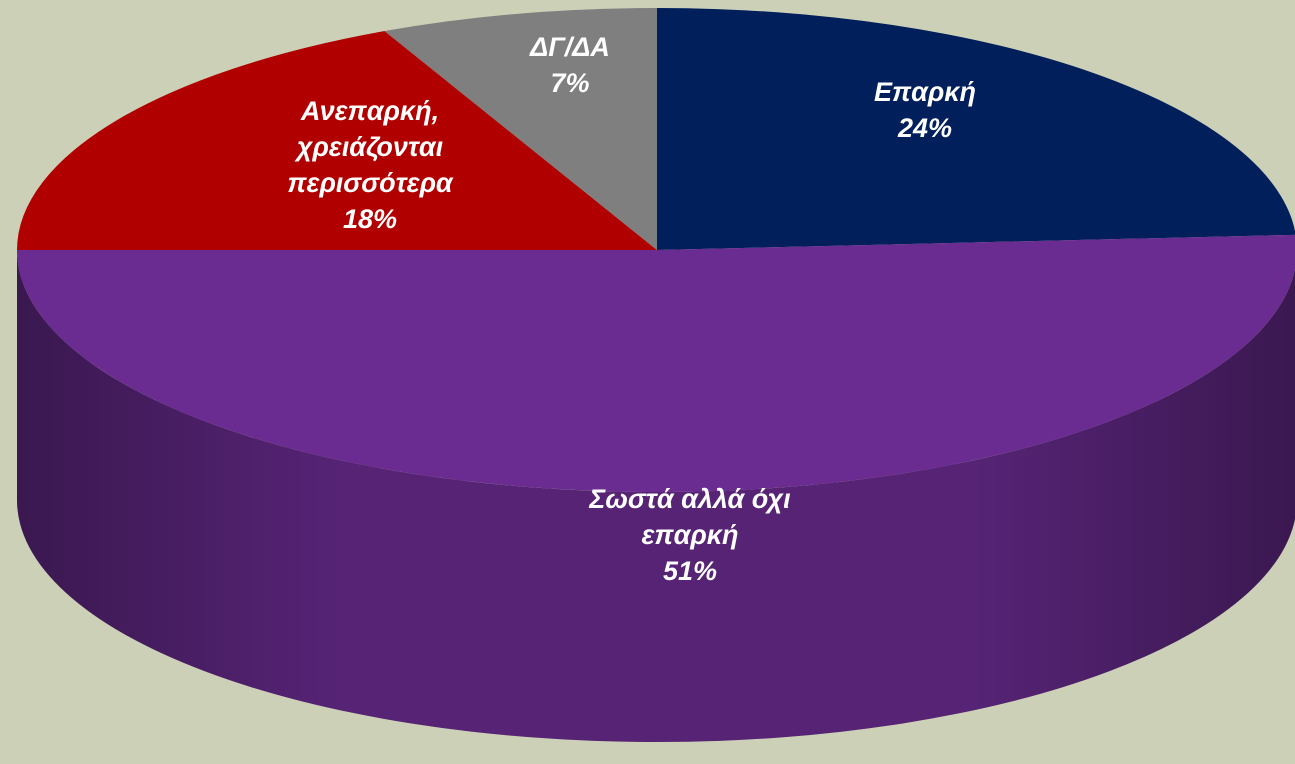 This screenshot has height=764, width=1295. What do you see at coordinates (690, 517) in the screenshot?
I see `label-name: Σωστά αλλά όχι επαρκή` at bounding box center [690, 517].